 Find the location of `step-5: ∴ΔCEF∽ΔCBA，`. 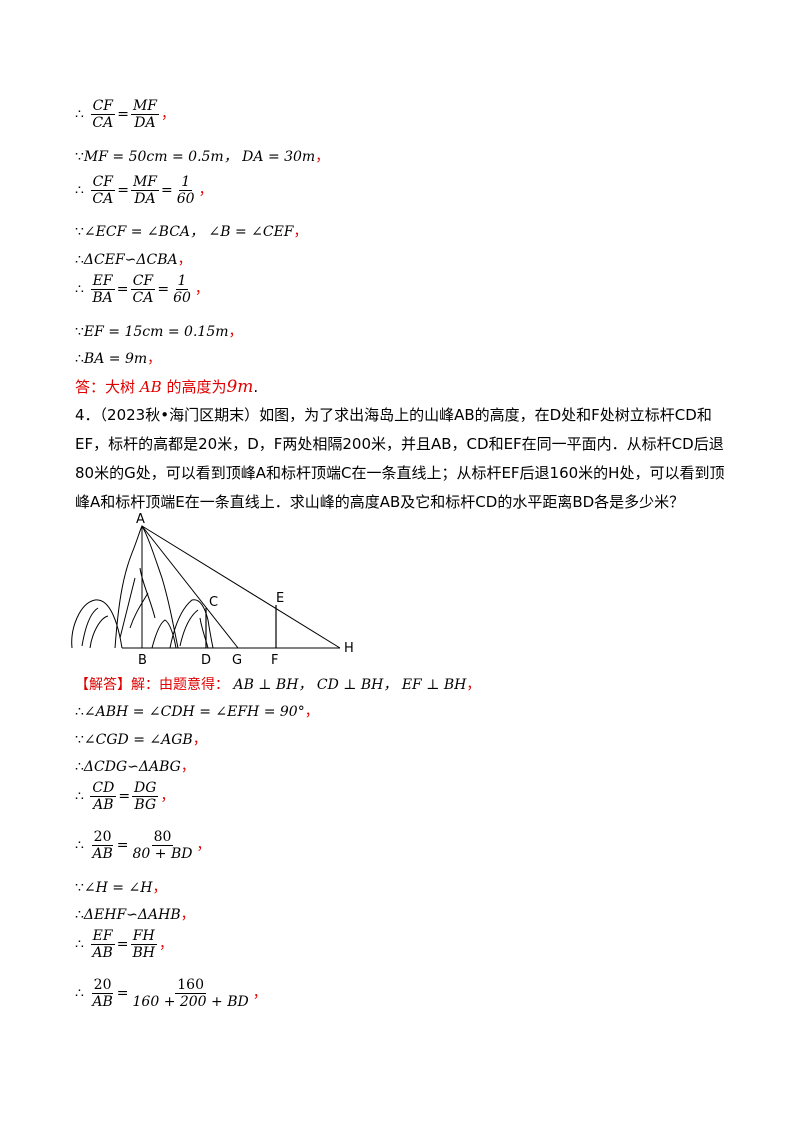

step-5: ∴ΔCEF∽ΔCBA， is located at coordinates (133, 259).